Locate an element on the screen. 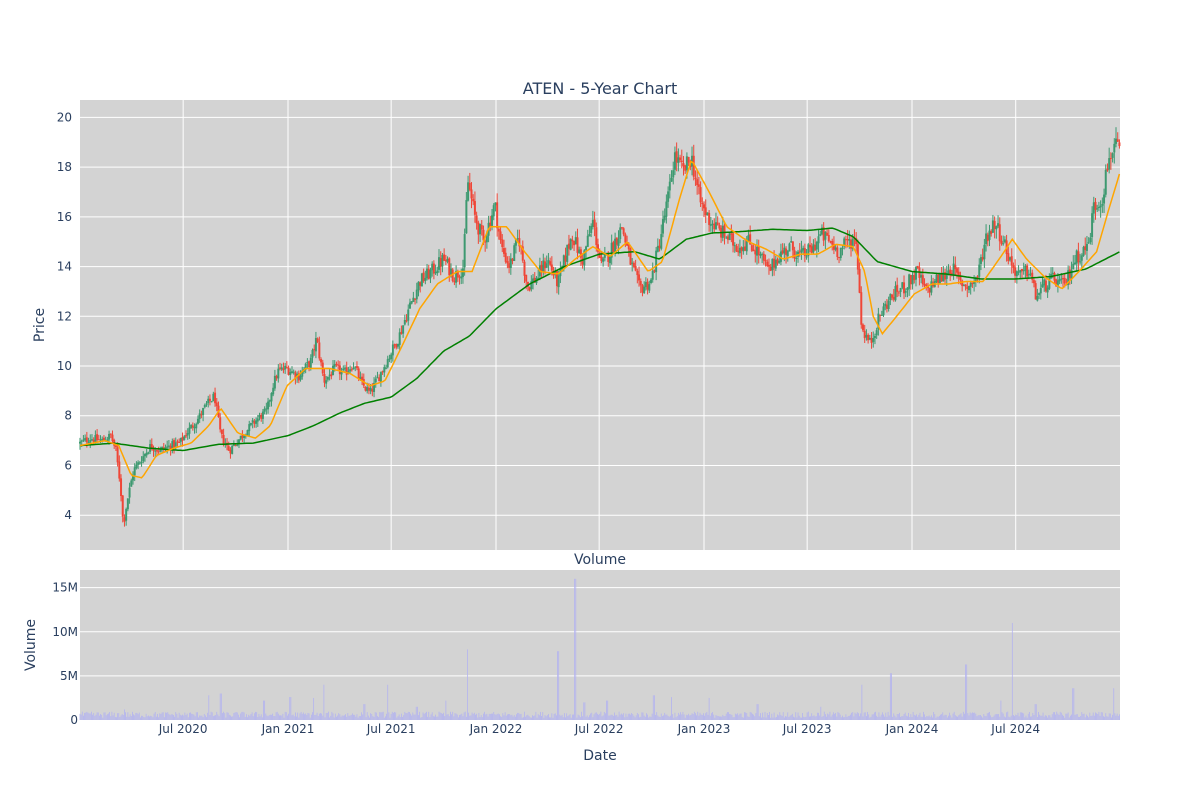 The width and height of the screenshot is (1200, 804). x-tick-7: Jan 2024 is located at coordinates (912, 729).